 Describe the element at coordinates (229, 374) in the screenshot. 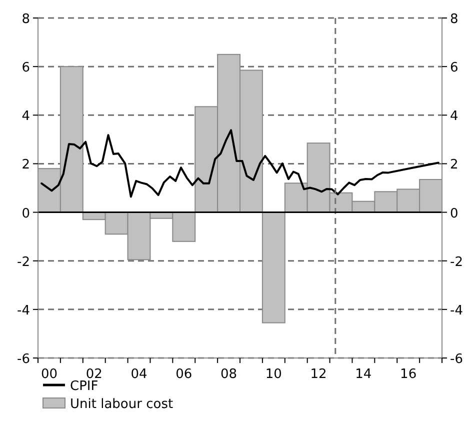

I see `x-tick-label: 08` at that location.